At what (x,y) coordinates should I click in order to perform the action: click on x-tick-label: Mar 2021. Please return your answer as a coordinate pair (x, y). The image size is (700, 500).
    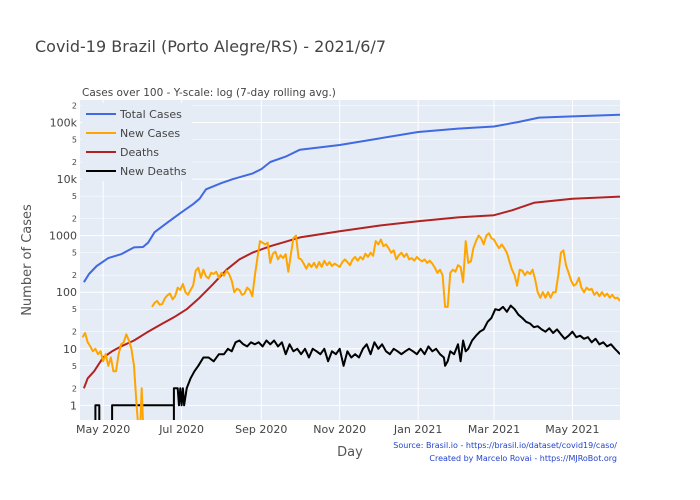
    Looking at the image, I should click on (494, 429).